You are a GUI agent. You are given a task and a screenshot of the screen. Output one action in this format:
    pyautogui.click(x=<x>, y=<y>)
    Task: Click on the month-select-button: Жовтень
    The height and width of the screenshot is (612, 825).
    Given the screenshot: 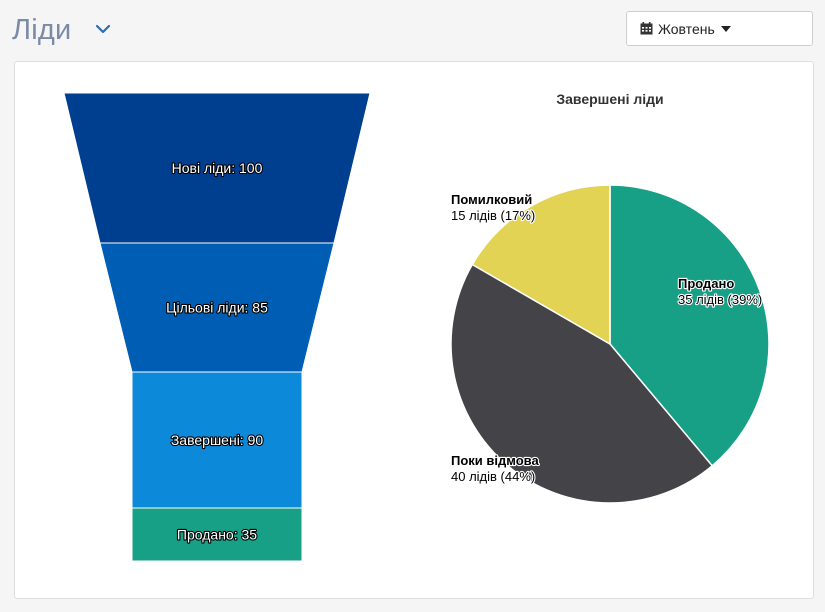 What is the action you would take?
    pyautogui.click(x=719, y=28)
    